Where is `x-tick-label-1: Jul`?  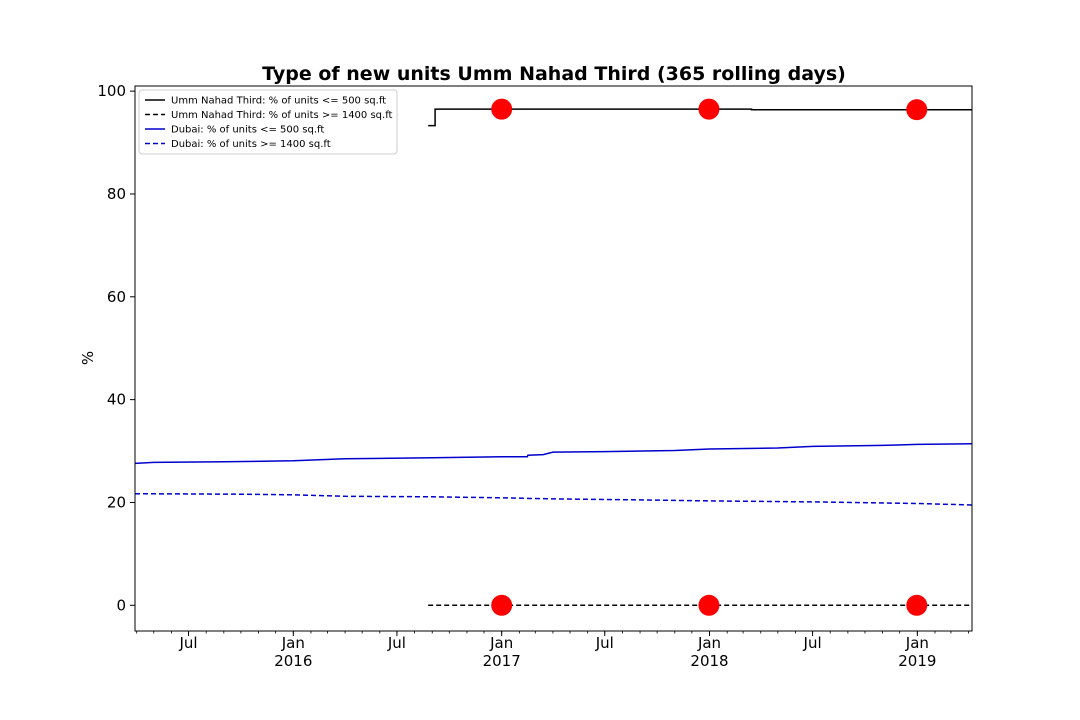
x-tick-label-1: Jul is located at coordinates (187, 643).